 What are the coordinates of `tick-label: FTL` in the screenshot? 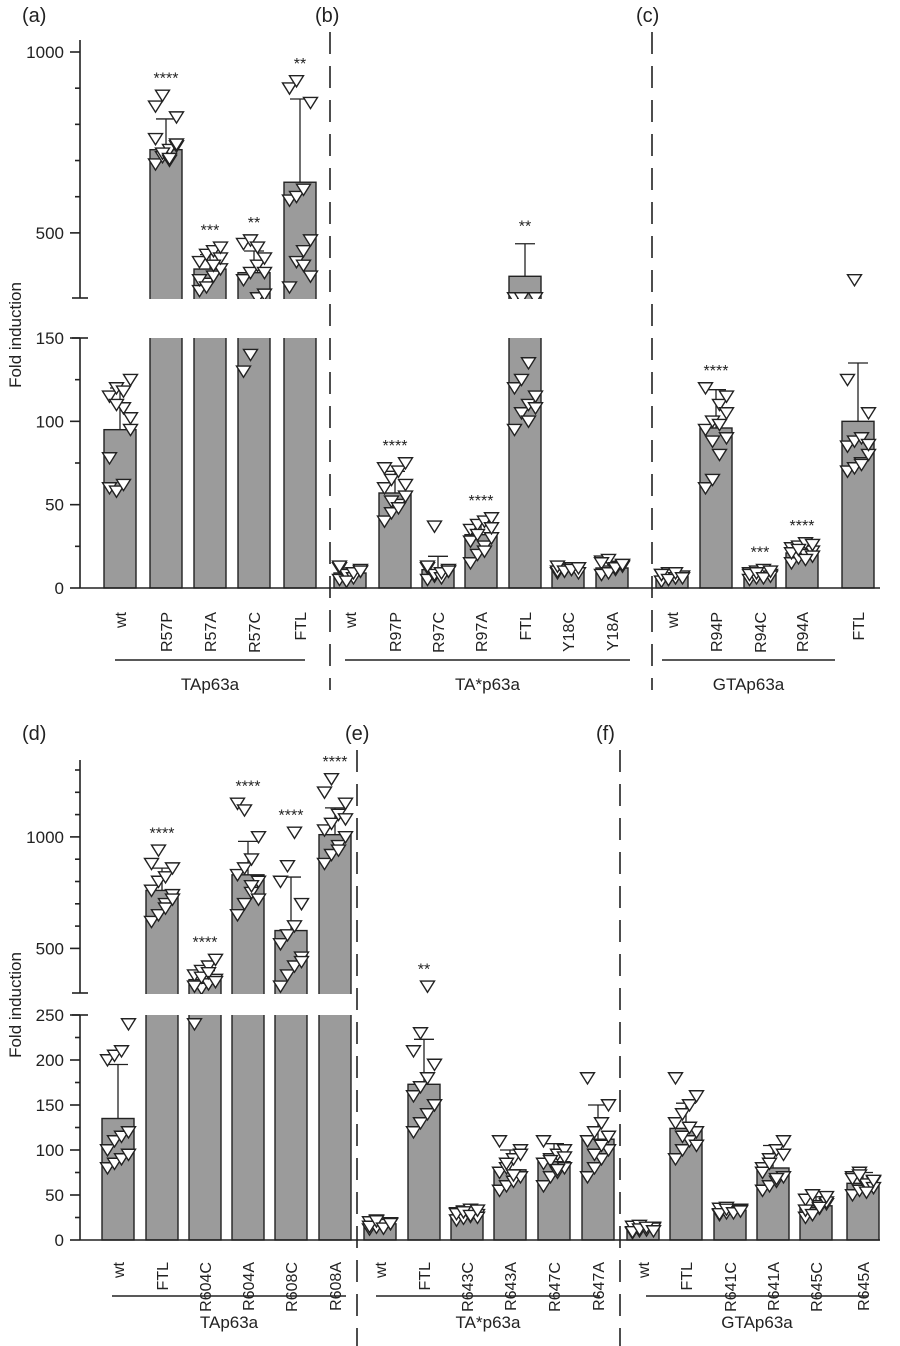 It's located at (526, 626).